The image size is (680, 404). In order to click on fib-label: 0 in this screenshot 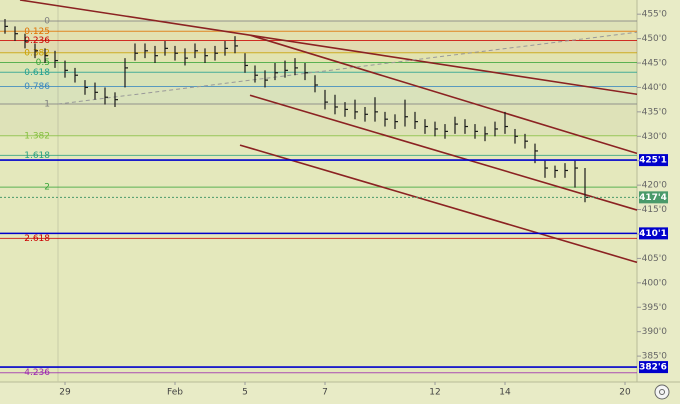, I will do `click(47, 22)`.